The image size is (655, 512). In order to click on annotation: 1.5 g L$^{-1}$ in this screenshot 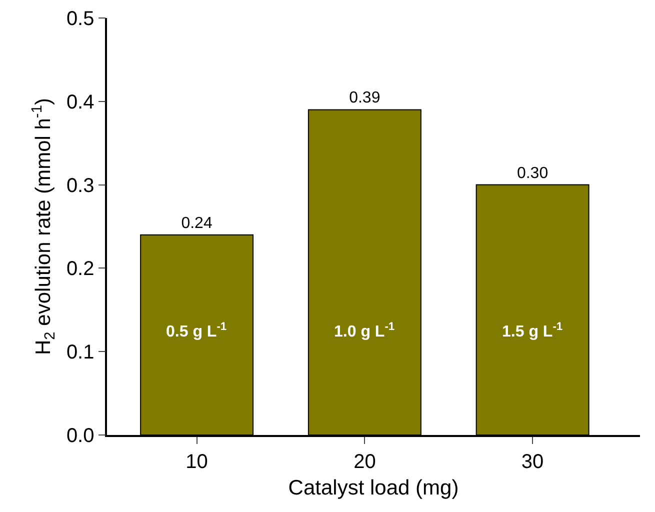, I will do `click(532, 331)`.